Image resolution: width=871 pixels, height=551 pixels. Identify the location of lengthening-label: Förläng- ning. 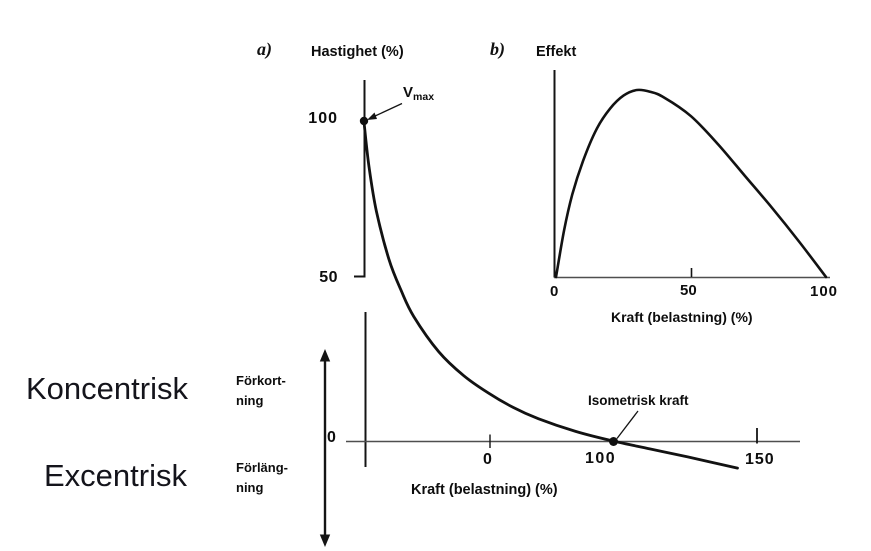
(262, 478).